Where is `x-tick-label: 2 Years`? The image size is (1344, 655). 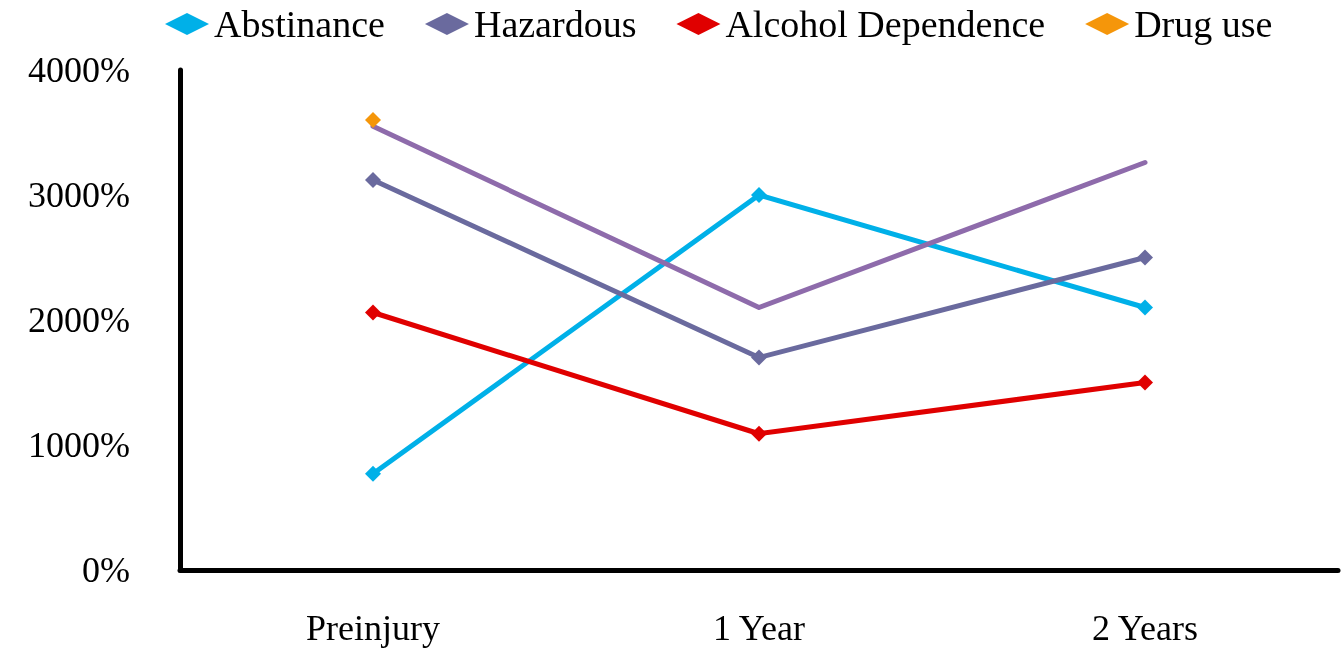 x-tick-label: 2 Years is located at coordinates (1145, 628).